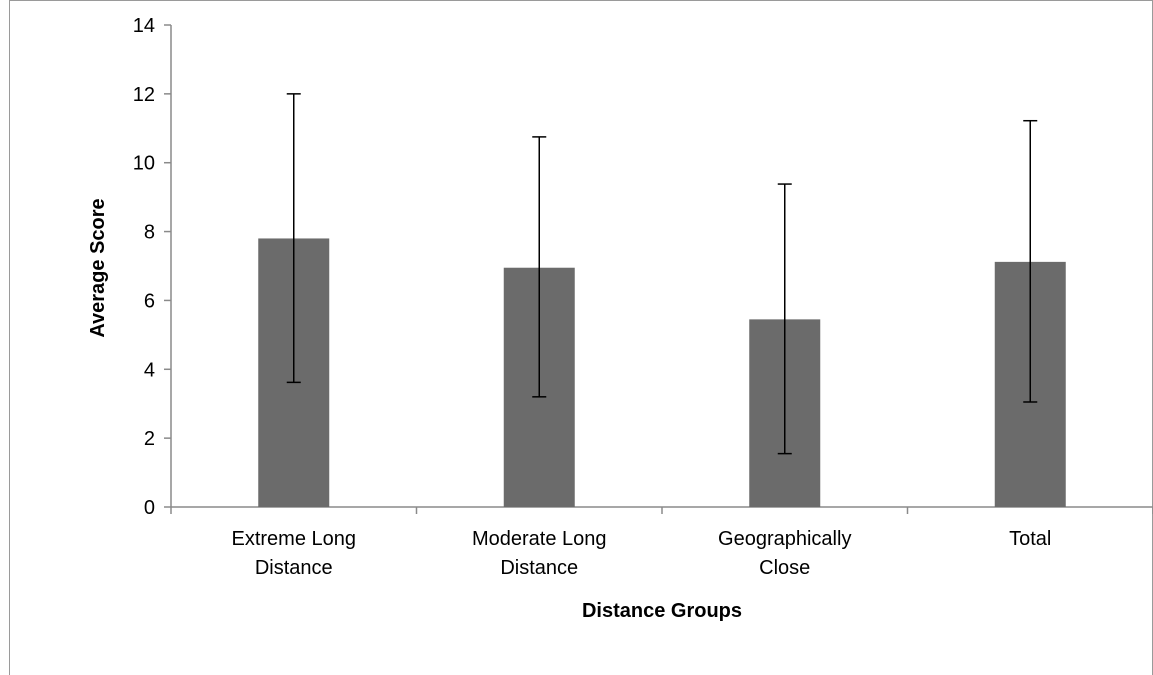 The image size is (1153, 675). Describe the element at coordinates (149, 233) in the screenshot. I see `y-tick-label: 8` at that location.